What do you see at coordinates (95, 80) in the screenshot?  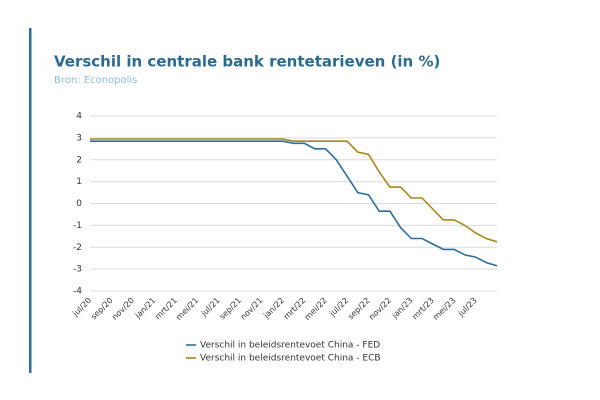 I see `chart-subtitle: Bron: Econopolis` at bounding box center [95, 80].